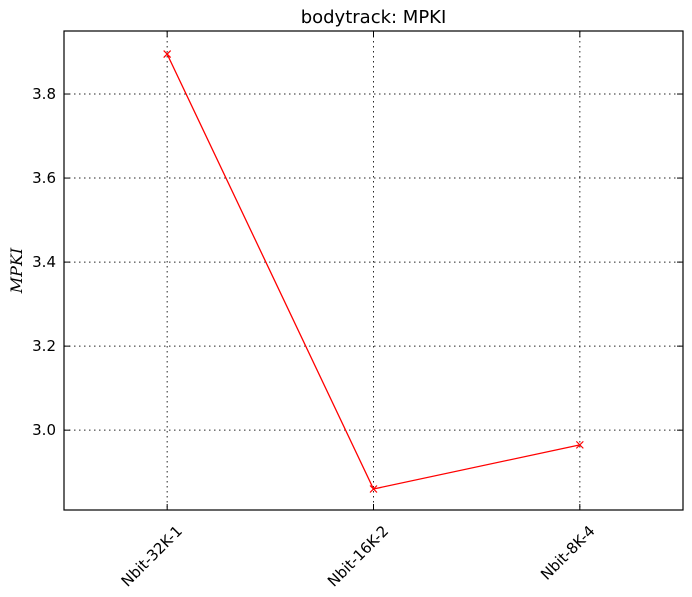 This screenshot has width=692, height=597. What do you see at coordinates (44, 94) in the screenshot?
I see `y-tick-label: 3.8` at bounding box center [44, 94].